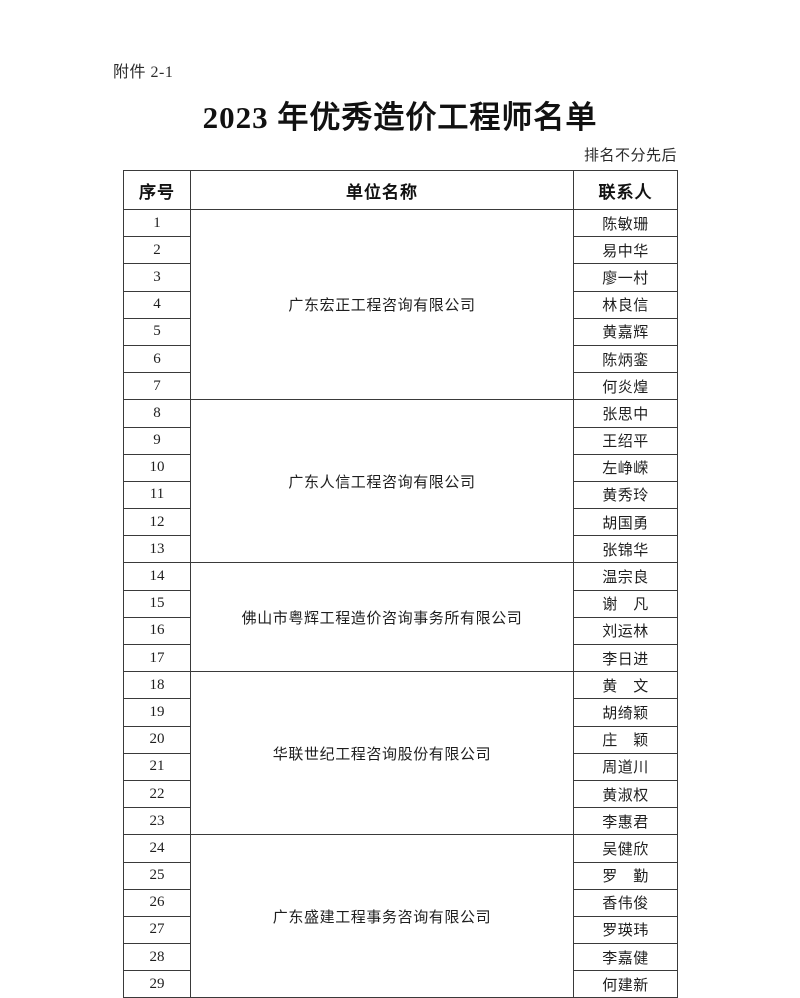 The image size is (800, 998). I want to click on contact-cell: 香伟俊, so click(625, 902).